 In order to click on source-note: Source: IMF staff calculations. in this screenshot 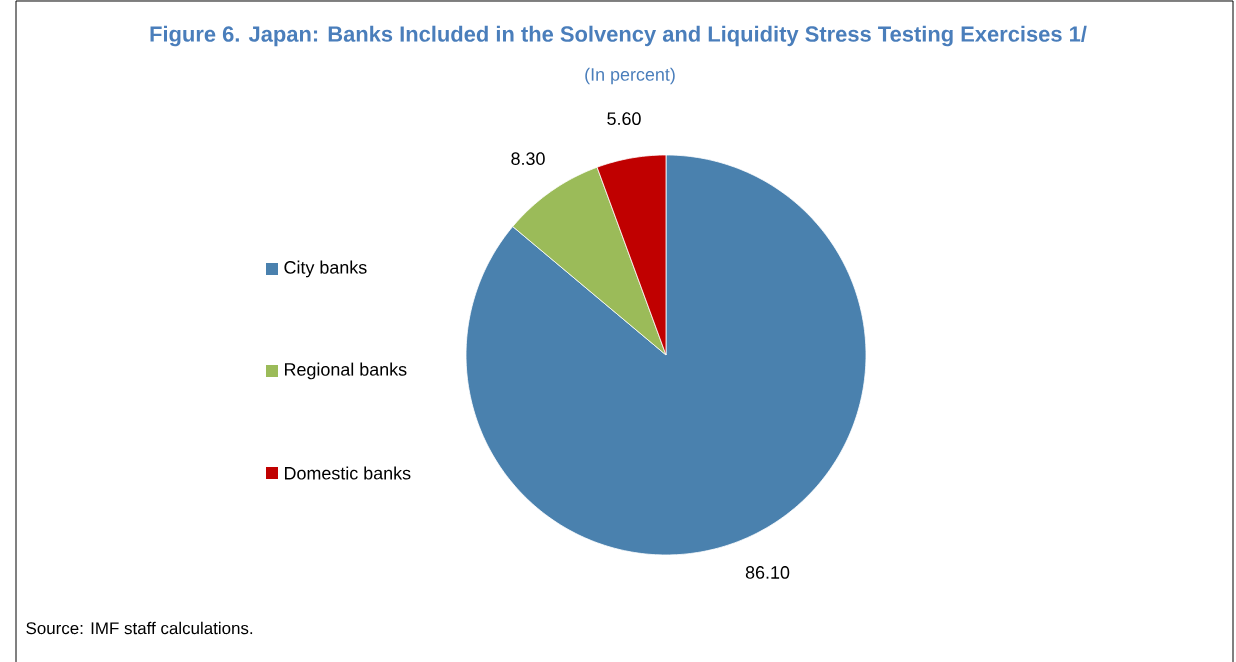, I will do `click(139, 627)`.